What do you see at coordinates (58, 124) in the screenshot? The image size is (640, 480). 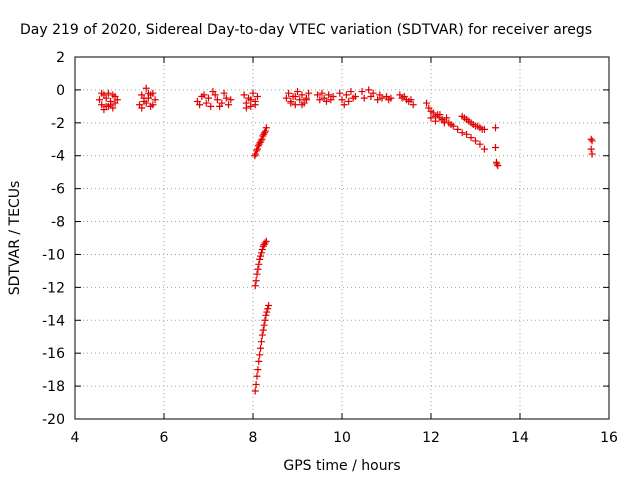 I see `y-tick-label: -2` at bounding box center [58, 124].